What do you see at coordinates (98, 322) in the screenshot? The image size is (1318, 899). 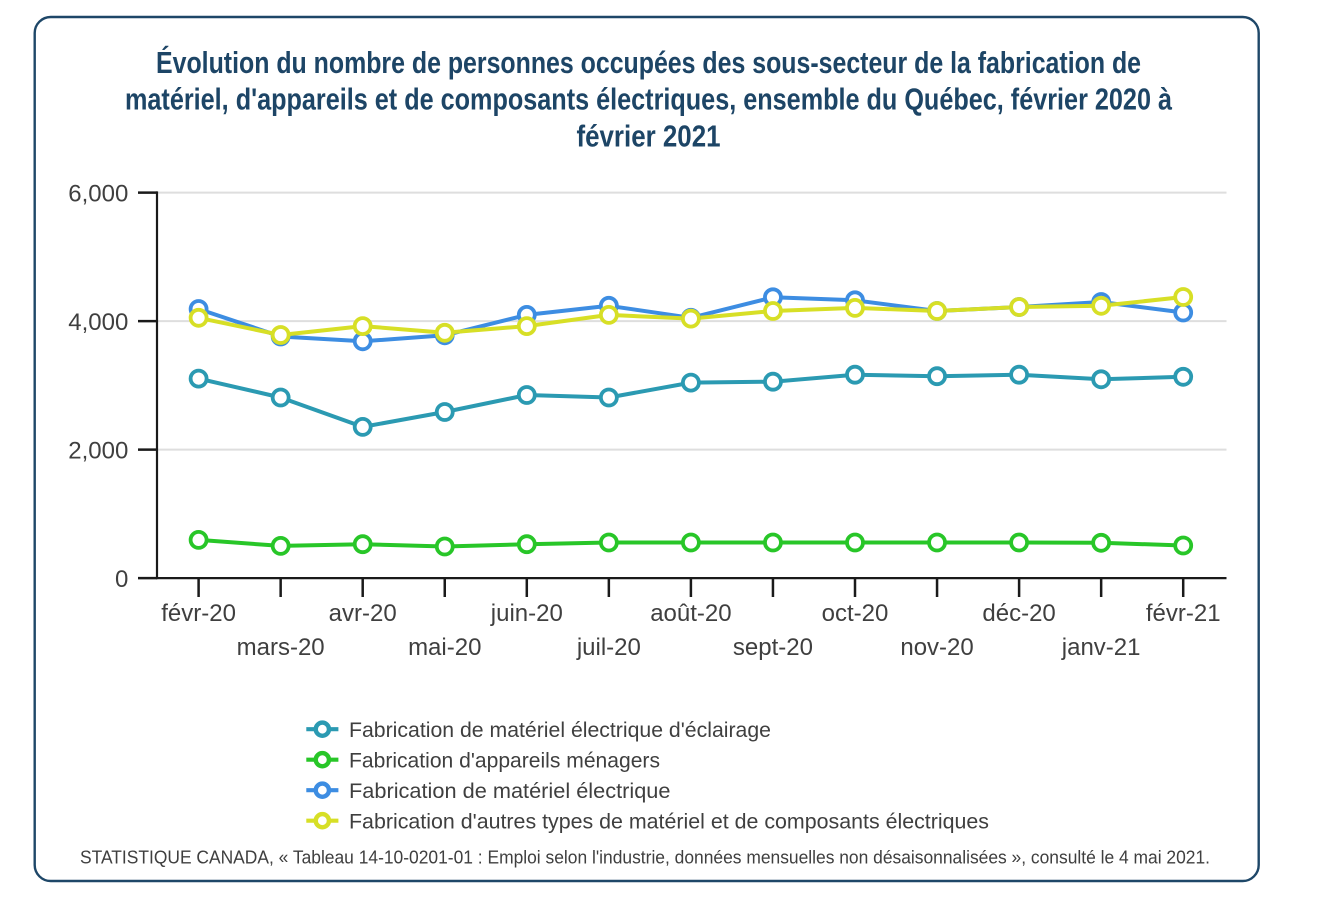 I see `svg-text: 4,000` at bounding box center [98, 322].